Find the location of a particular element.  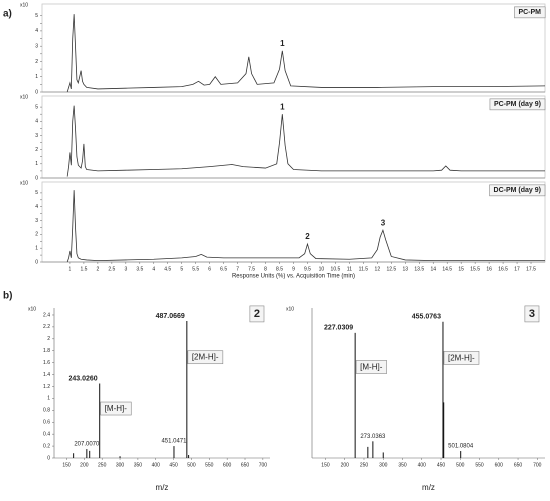

panel-label: a) is located at coordinates (7, 14).